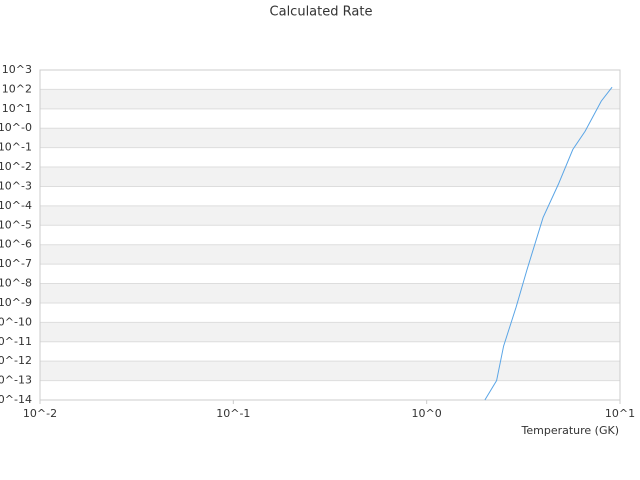 The width and height of the screenshot is (640, 480). What do you see at coordinates (16, 147) in the screenshot?
I see `y-tick-label: 10^-1` at bounding box center [16, 147].